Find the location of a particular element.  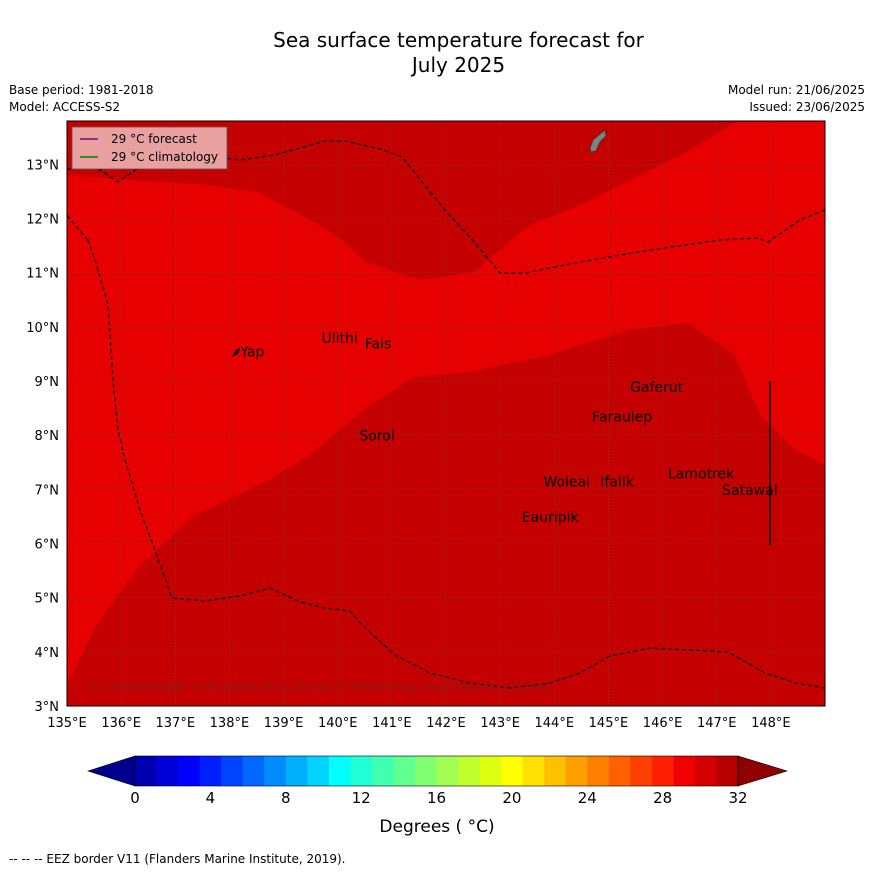

place-label: Eauripik is located at coordinates (551, 518).